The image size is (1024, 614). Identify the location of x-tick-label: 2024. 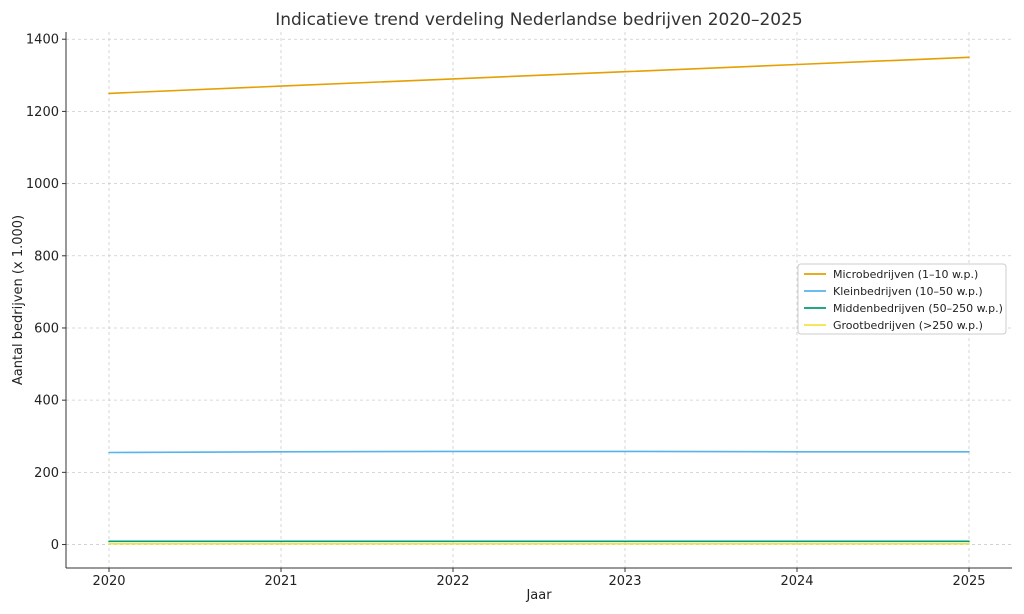
(796, 581).